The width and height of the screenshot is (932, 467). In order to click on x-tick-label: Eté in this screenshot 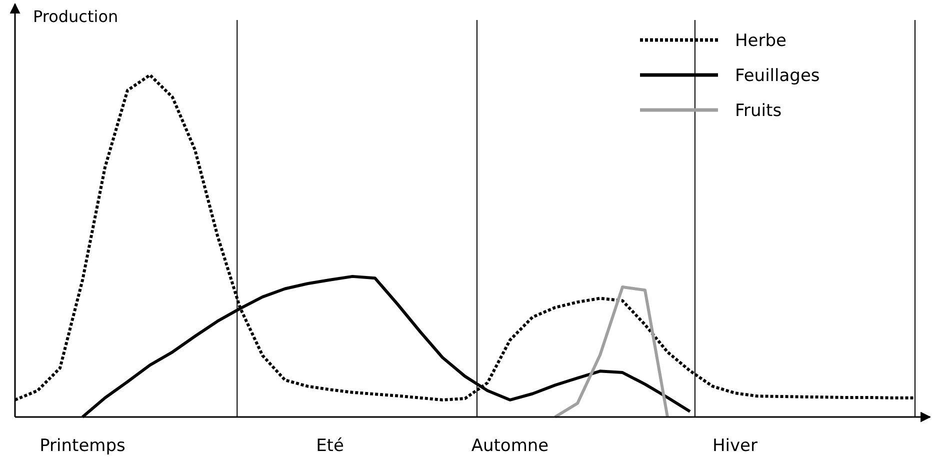, I will do `click(330, 446)`.